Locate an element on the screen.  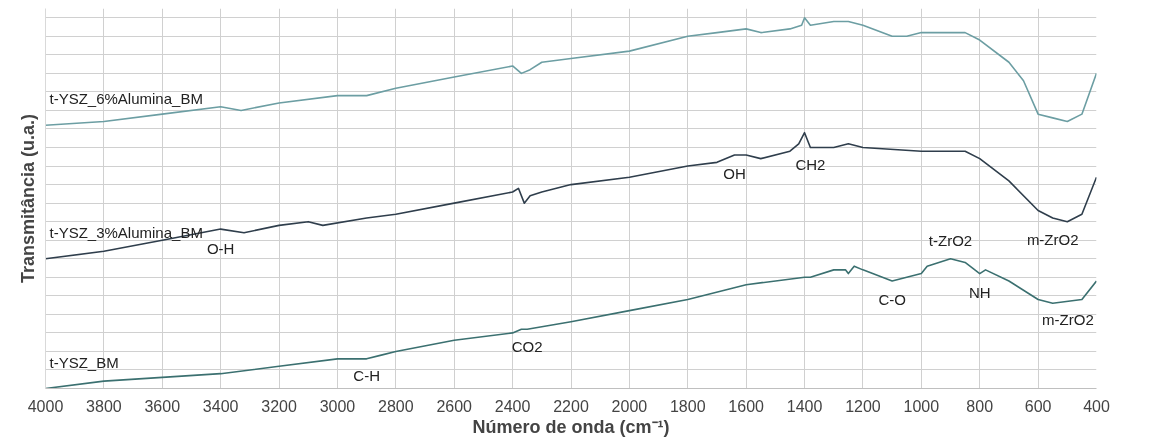
x-tick-label: 3000 is located at coordinates (337, 406).